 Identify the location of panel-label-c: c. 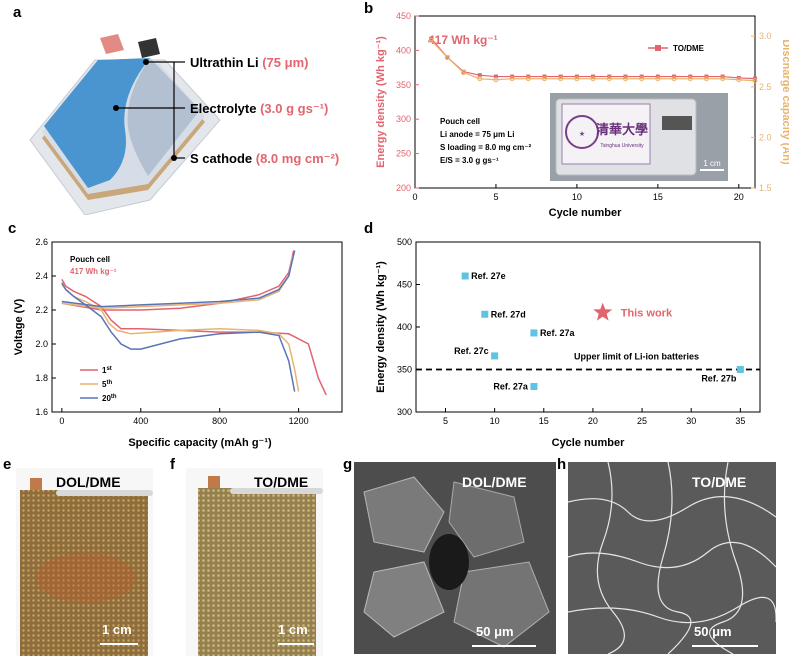
(12, 228).